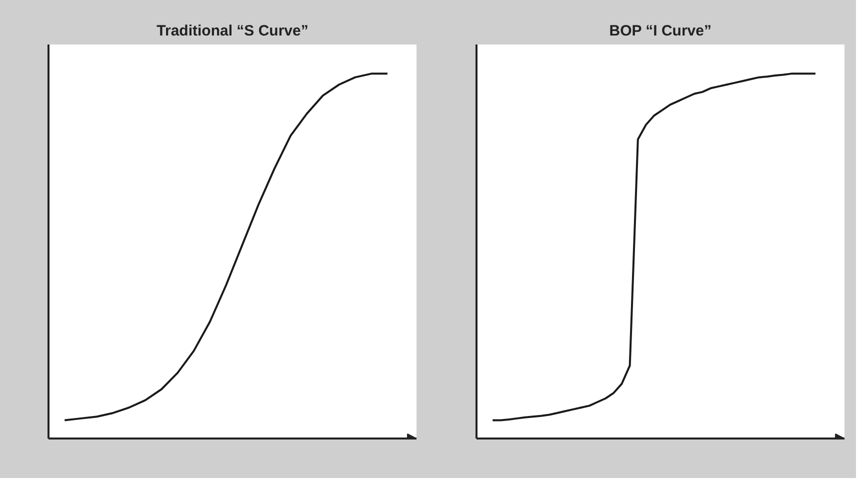 This screenshot has width=864, height=485. What do you see at coordinates (660, 31) in the screenshot?
I see `chart-title: BOP “I Curve”` at bounding box center [660, 31].